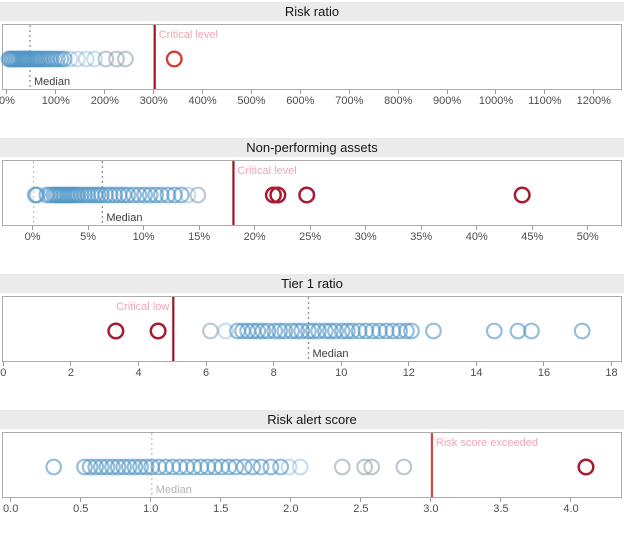 The image size is (624, 544). I want to click on tick-label: 3.5, so click(501, 509).